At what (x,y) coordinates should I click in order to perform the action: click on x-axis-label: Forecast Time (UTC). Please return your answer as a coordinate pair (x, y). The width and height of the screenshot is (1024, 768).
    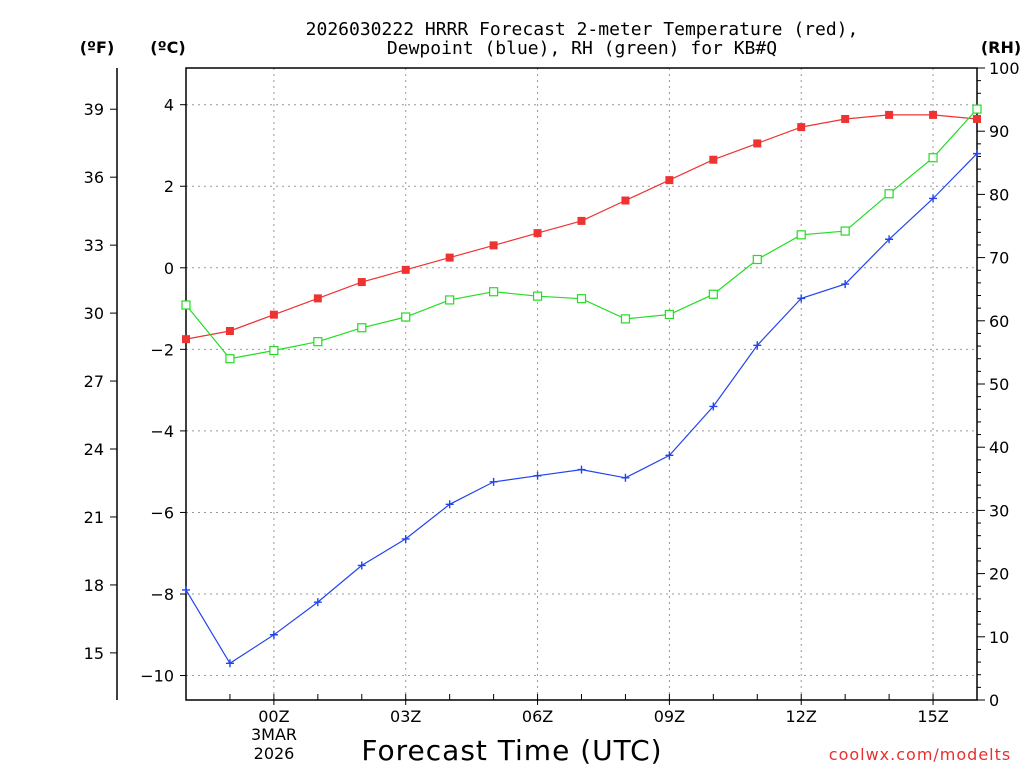
    Looking at the image, I should click on (511, 750).